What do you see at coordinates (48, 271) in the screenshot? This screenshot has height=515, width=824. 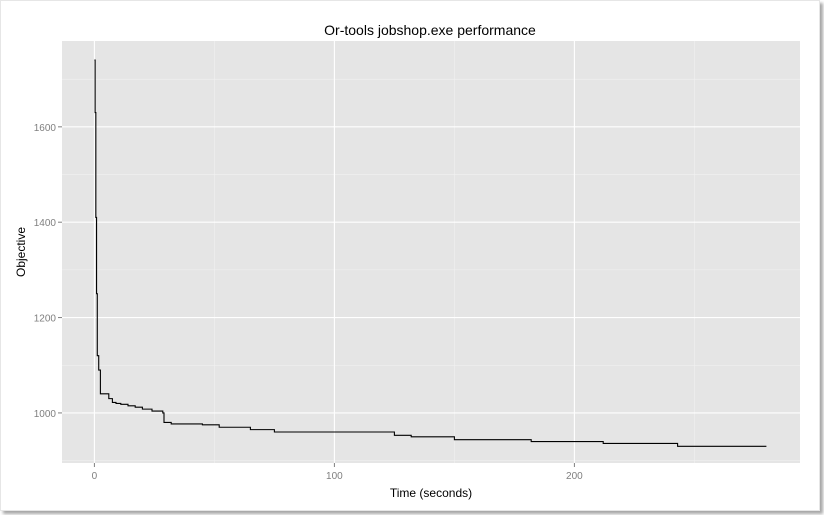 I see `y-axis-ticks: 1000 1200 1400 1600` at bounding box center [48, 271].